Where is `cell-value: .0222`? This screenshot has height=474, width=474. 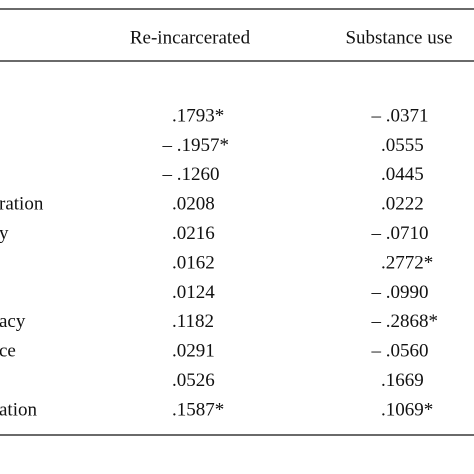
cell-value: .0222 is located at coordinates (402, 204).